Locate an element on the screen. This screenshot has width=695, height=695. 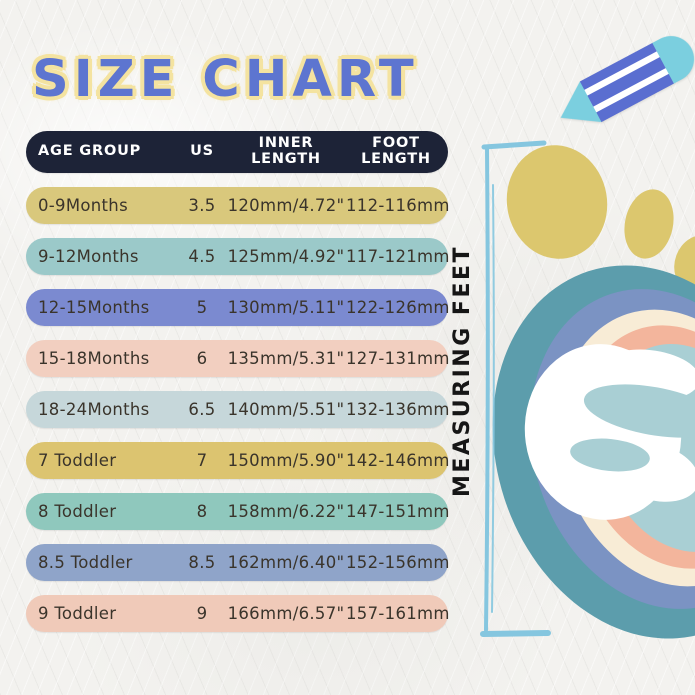
foot-length-cell: 142-146mm is located at coordinates (398, 460).